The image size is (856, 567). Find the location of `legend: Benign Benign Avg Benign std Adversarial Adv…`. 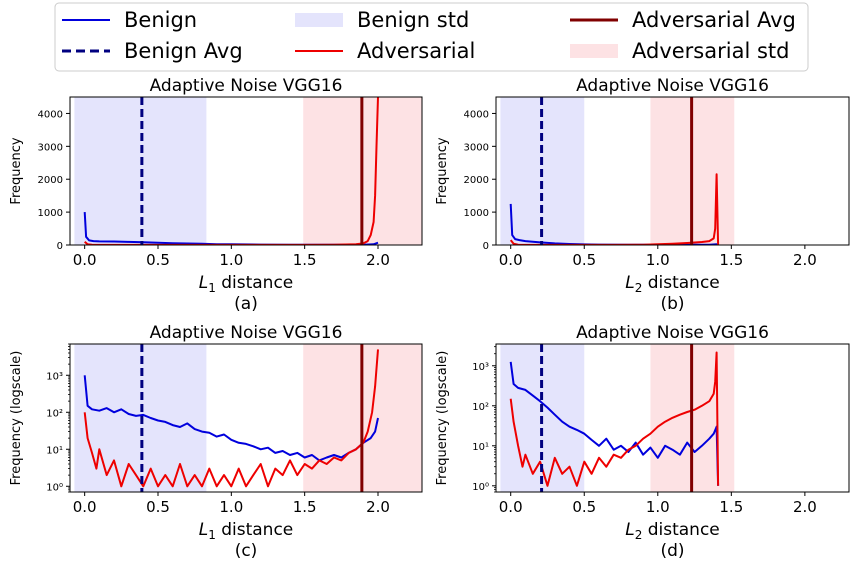

legend: Benign Benign Avg Benign std Adversarial Adv… is located at coordinates (431, 37).